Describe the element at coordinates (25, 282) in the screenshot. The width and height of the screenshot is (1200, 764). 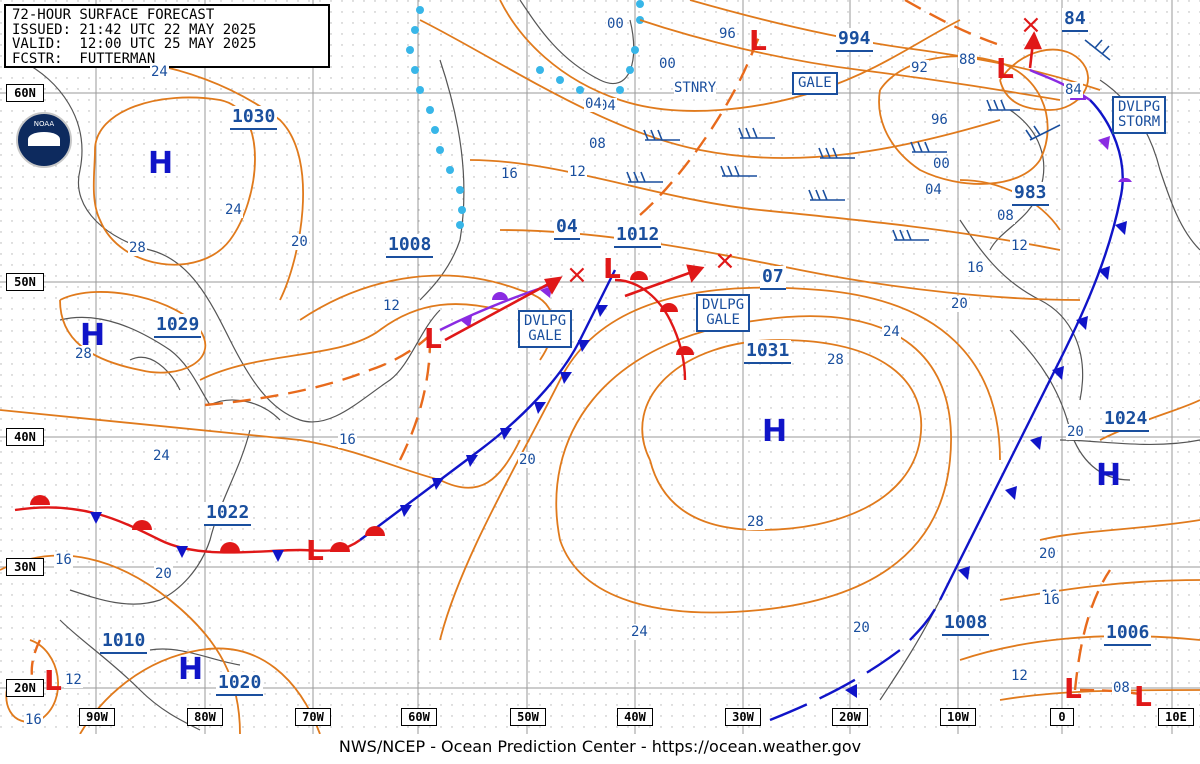
I see `lat-label-50n: 50N` at that location.